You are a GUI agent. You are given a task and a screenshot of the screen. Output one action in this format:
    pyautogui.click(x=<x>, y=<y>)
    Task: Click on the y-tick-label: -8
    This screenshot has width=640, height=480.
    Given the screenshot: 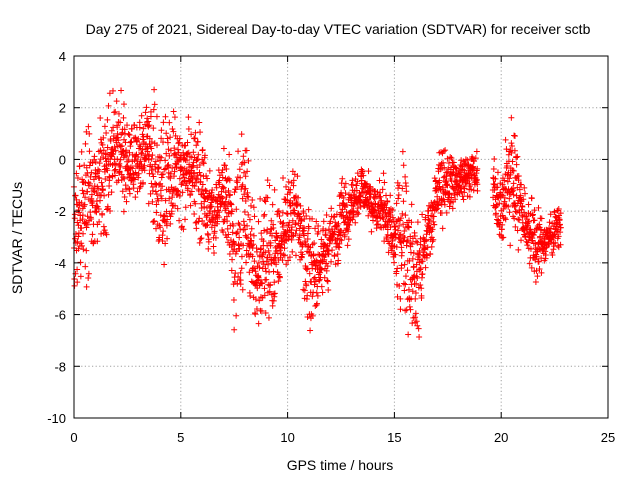 What is the action you would take?
    pyautogui.click(x=60, y=366)
    